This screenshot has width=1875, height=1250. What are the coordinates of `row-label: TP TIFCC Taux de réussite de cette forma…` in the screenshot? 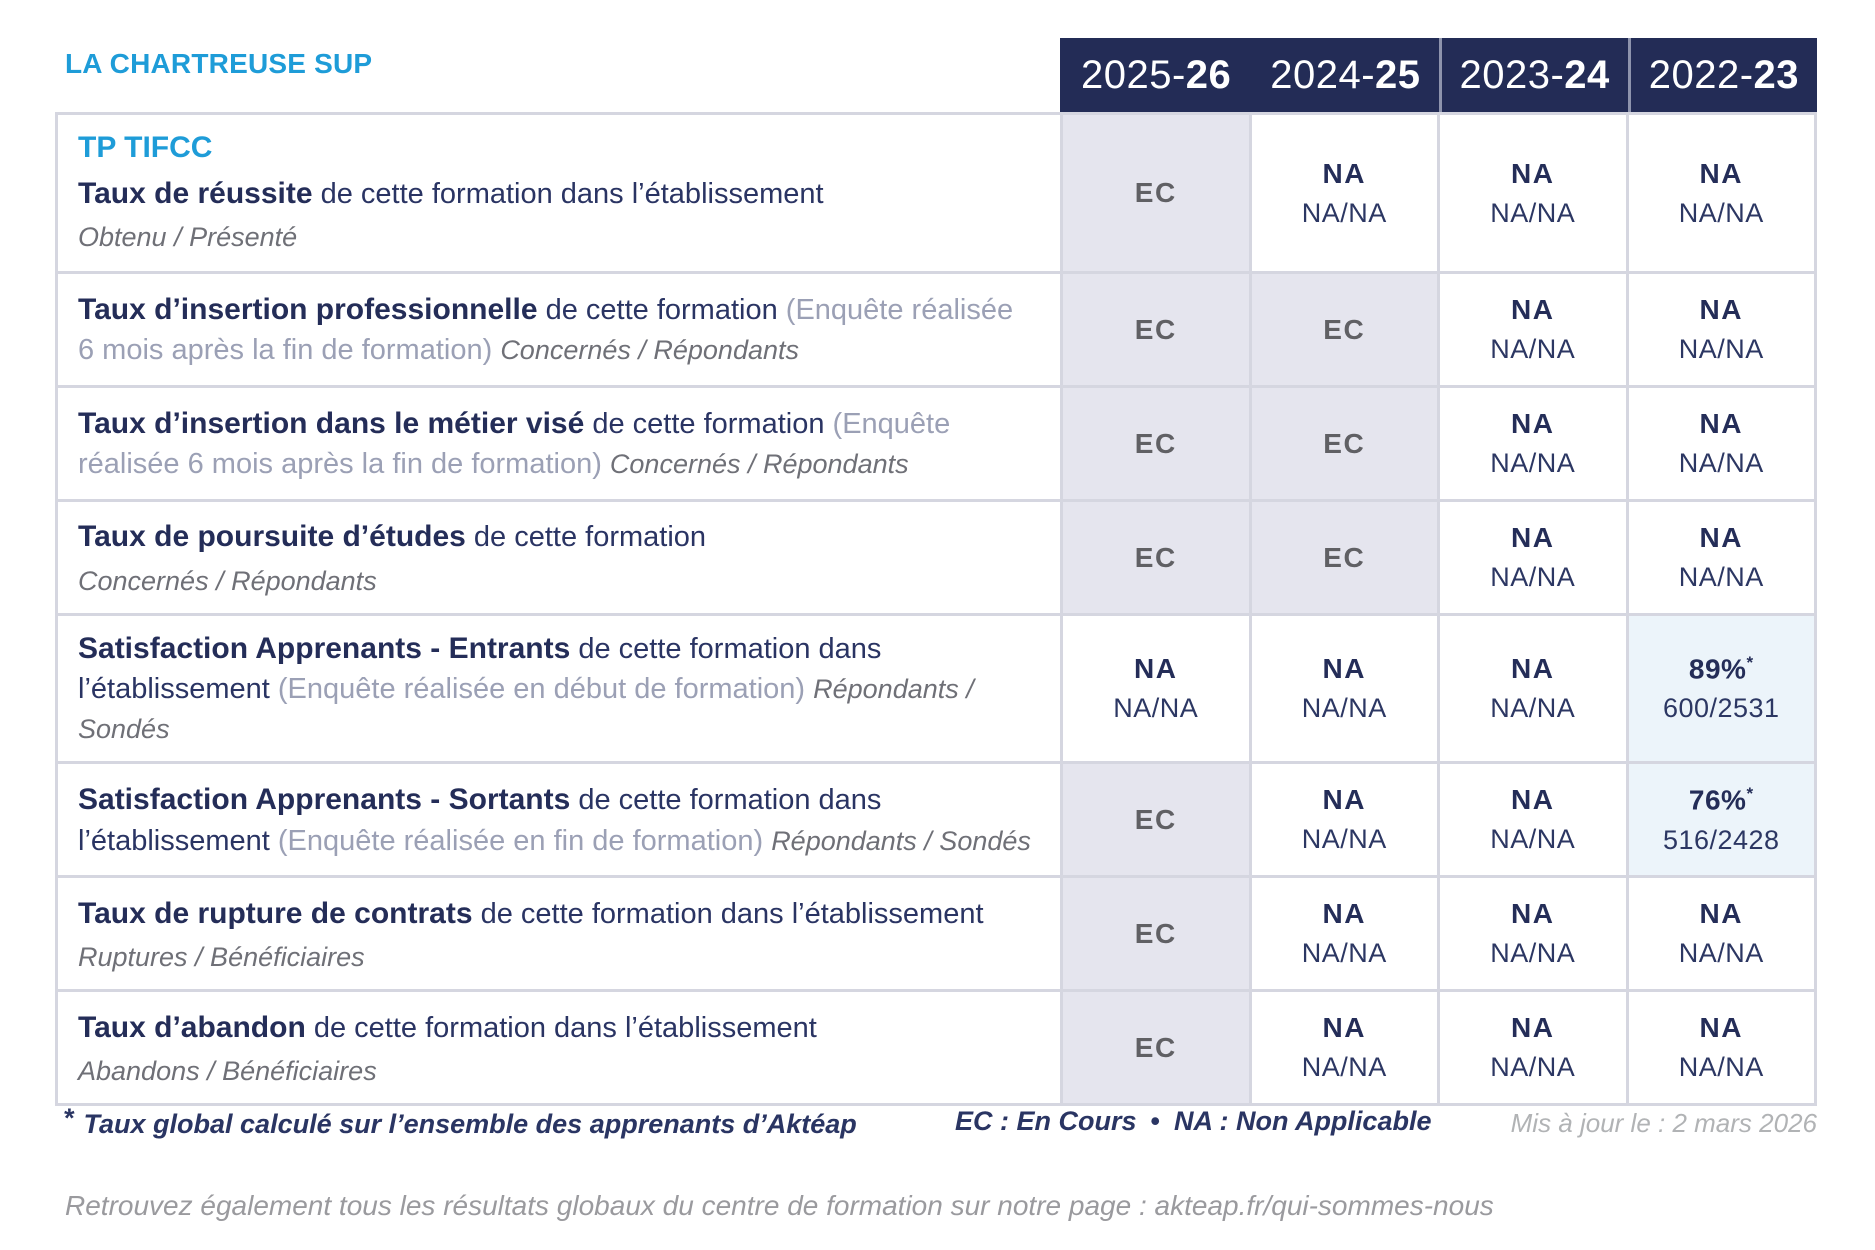 It's located at (559, 193).